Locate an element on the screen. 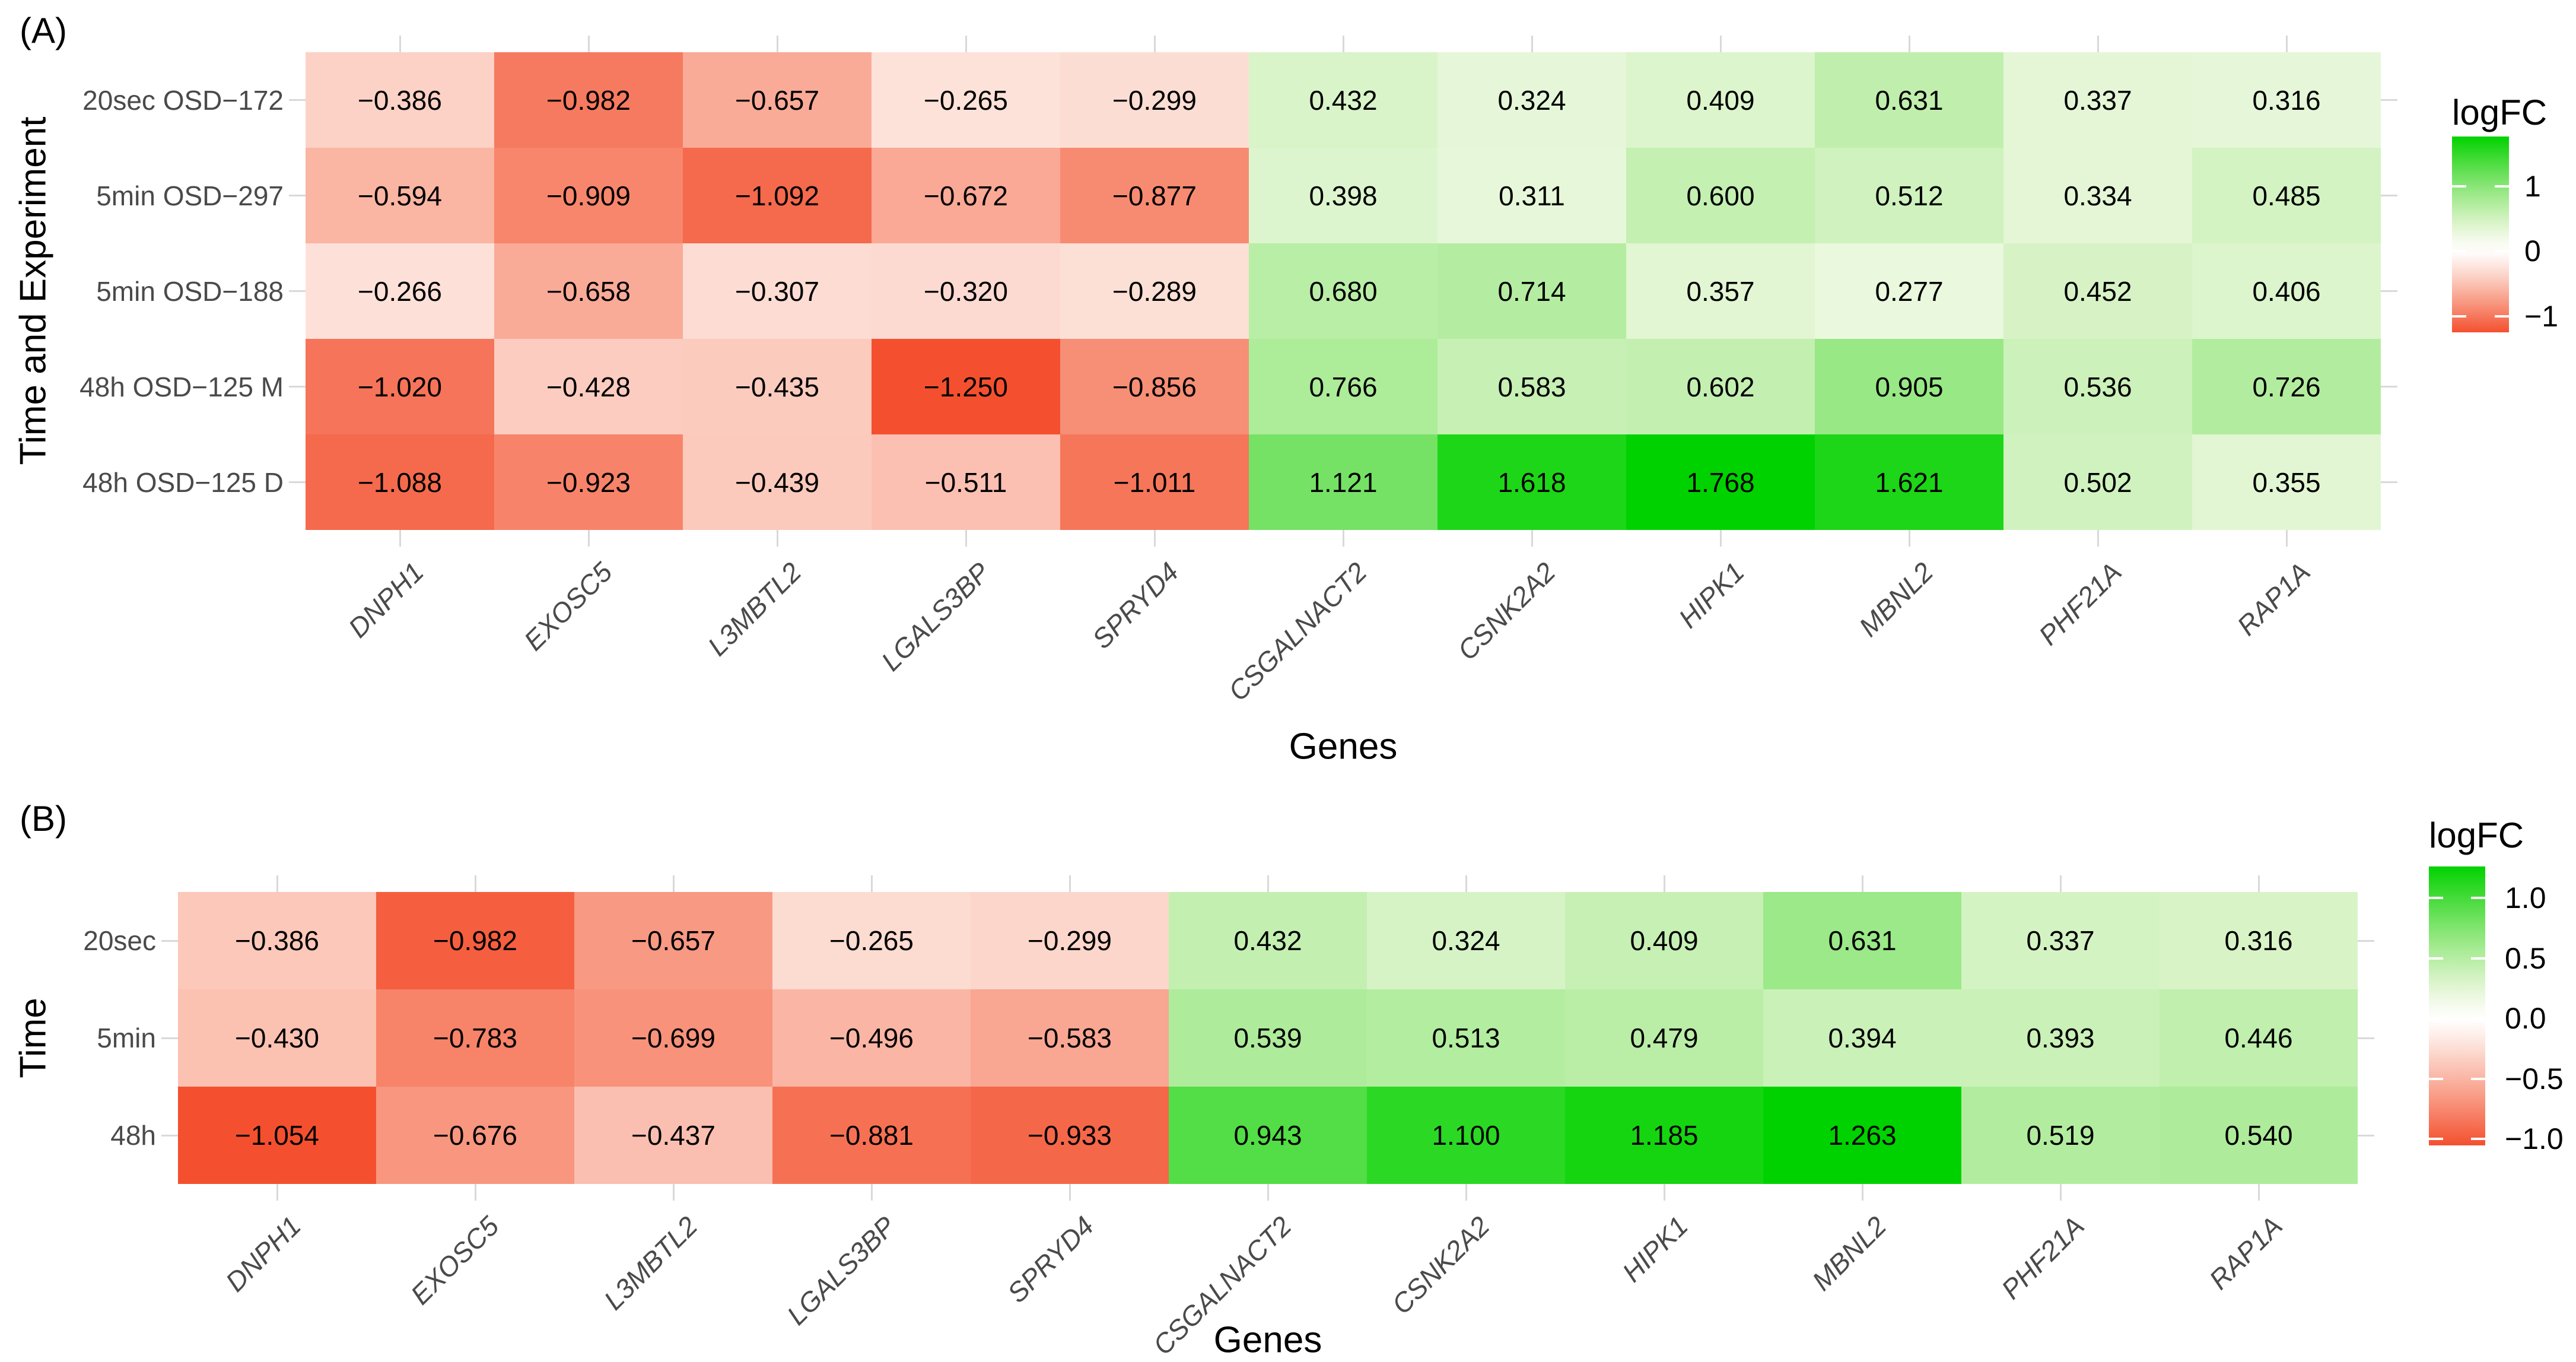  heatmap-cell: −0.877 is located at coordinates (1154, 196).